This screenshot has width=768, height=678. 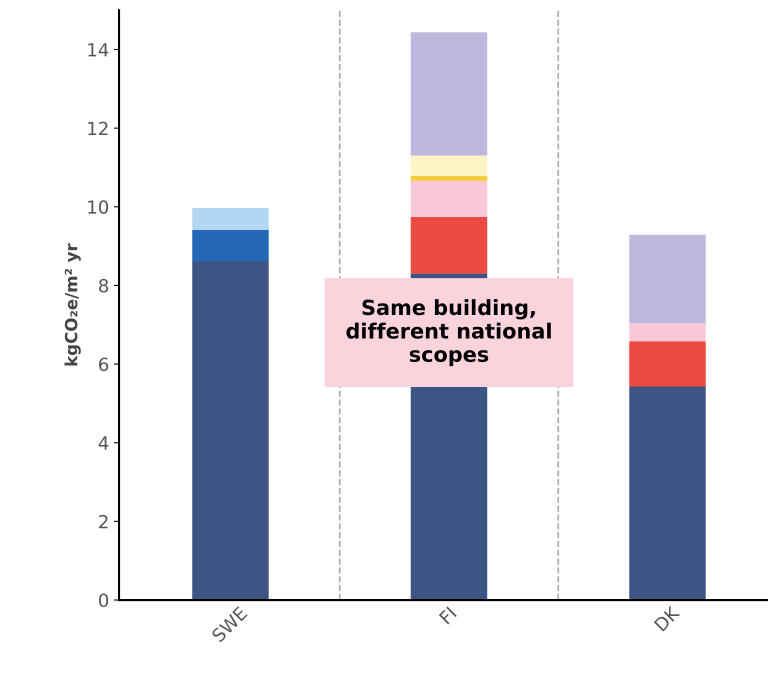 What do you see at coordinates (98, 49) in the screenshot?
I see `y-tick-label: 14` at bounding box center [98, 49].